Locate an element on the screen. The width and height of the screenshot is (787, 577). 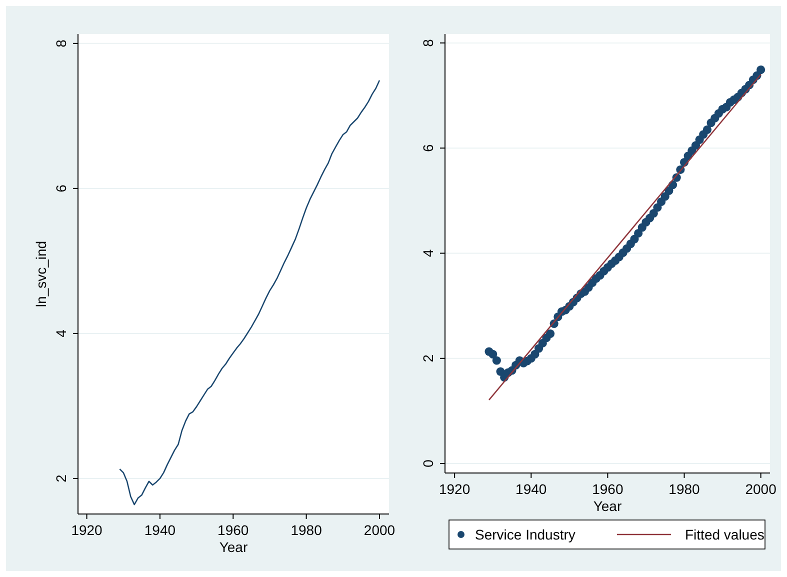
y-axis-title: ln_svc_ind is located at coordinates (41, 274).